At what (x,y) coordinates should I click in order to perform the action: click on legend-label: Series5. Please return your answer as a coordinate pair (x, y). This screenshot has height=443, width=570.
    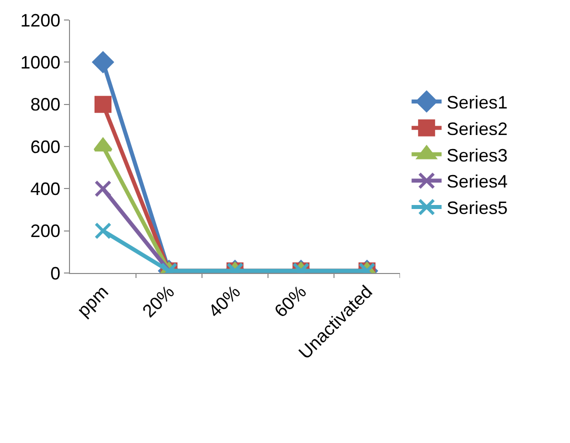
    Looking at the image, I should click on (477, 208).